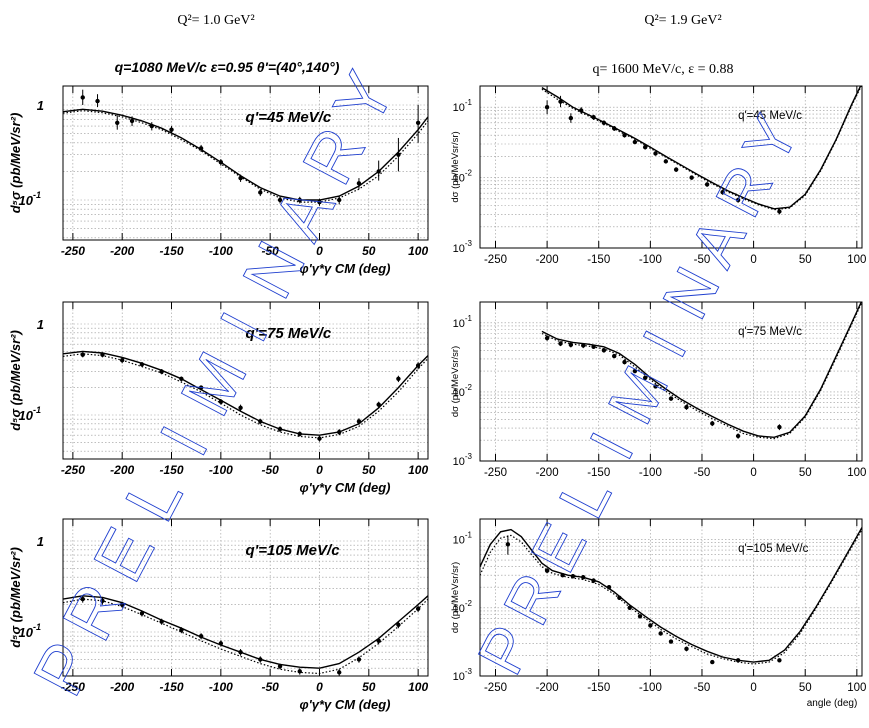  I want to click on right-kinematics: q= 1600 MeV/c, ε = 0.88, so click(662, 69).